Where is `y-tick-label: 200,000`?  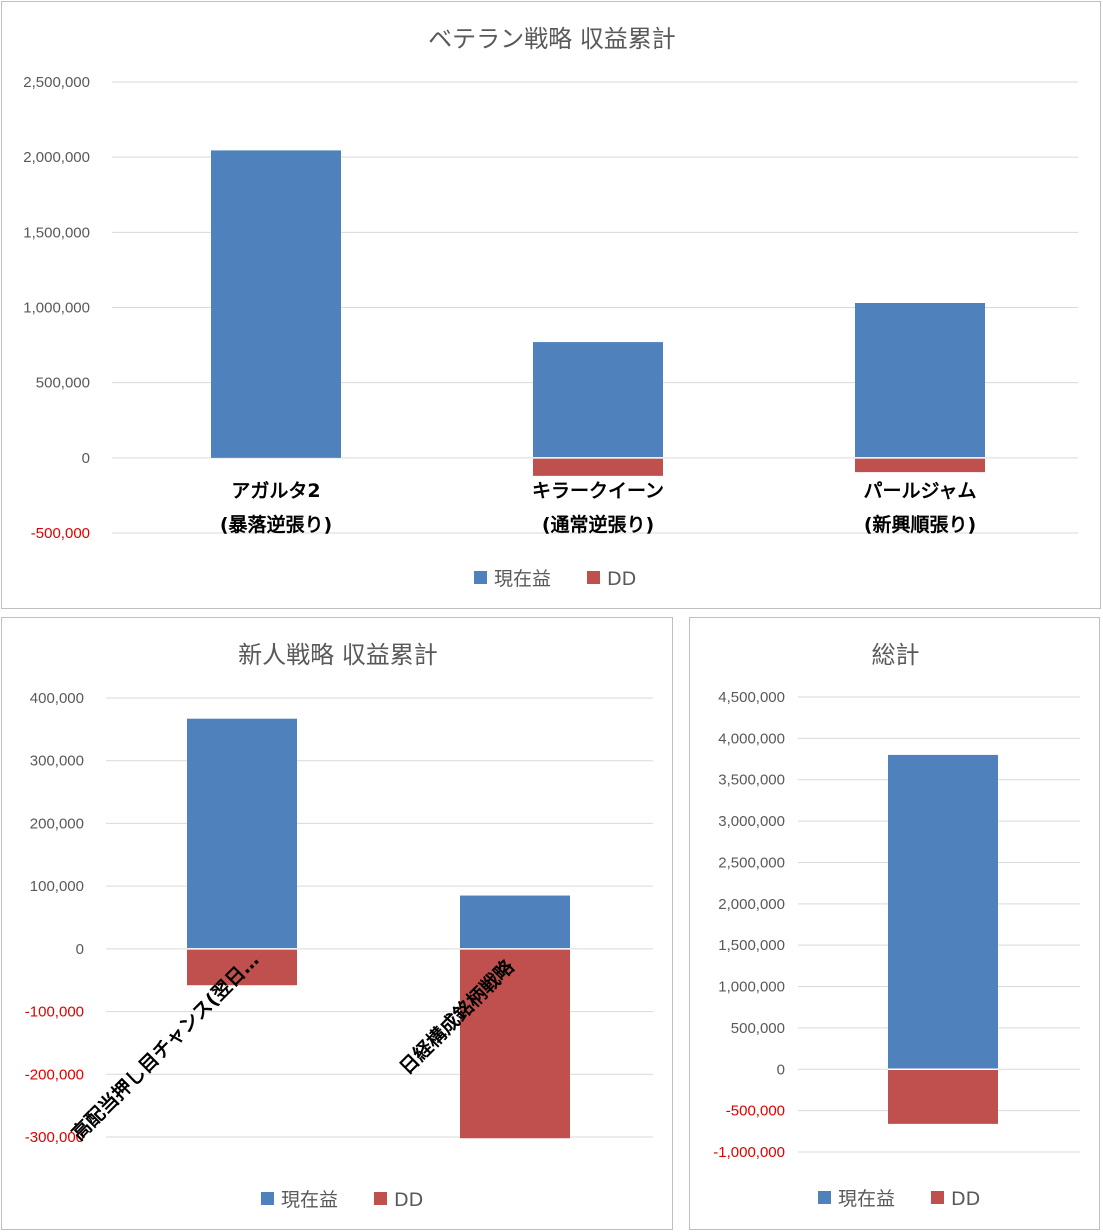
y-tick-label: 200,000 is located at coordinates (57, 823).